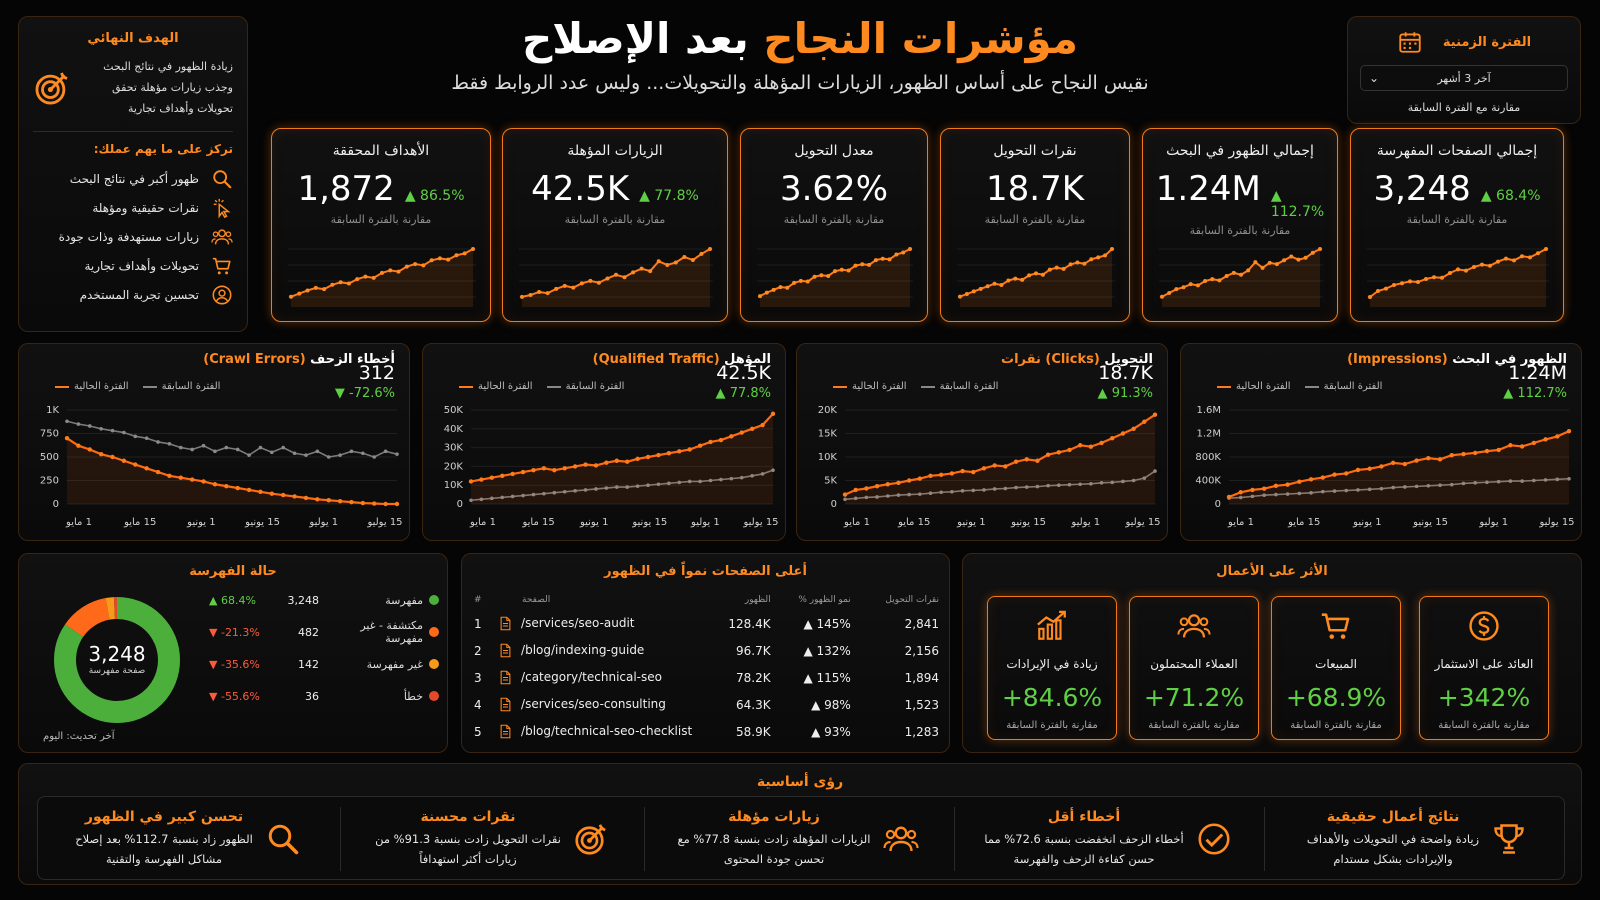 This screenshot has width=1600, height=900. Describe the element at coordinates (1410, 42) in the screenshot. I see `calendar-icon` at that location.